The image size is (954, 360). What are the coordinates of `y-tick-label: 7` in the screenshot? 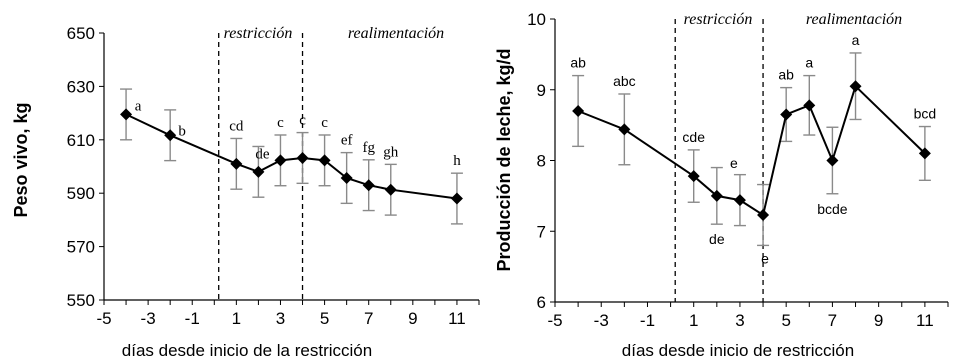 It's located at (541, 231).